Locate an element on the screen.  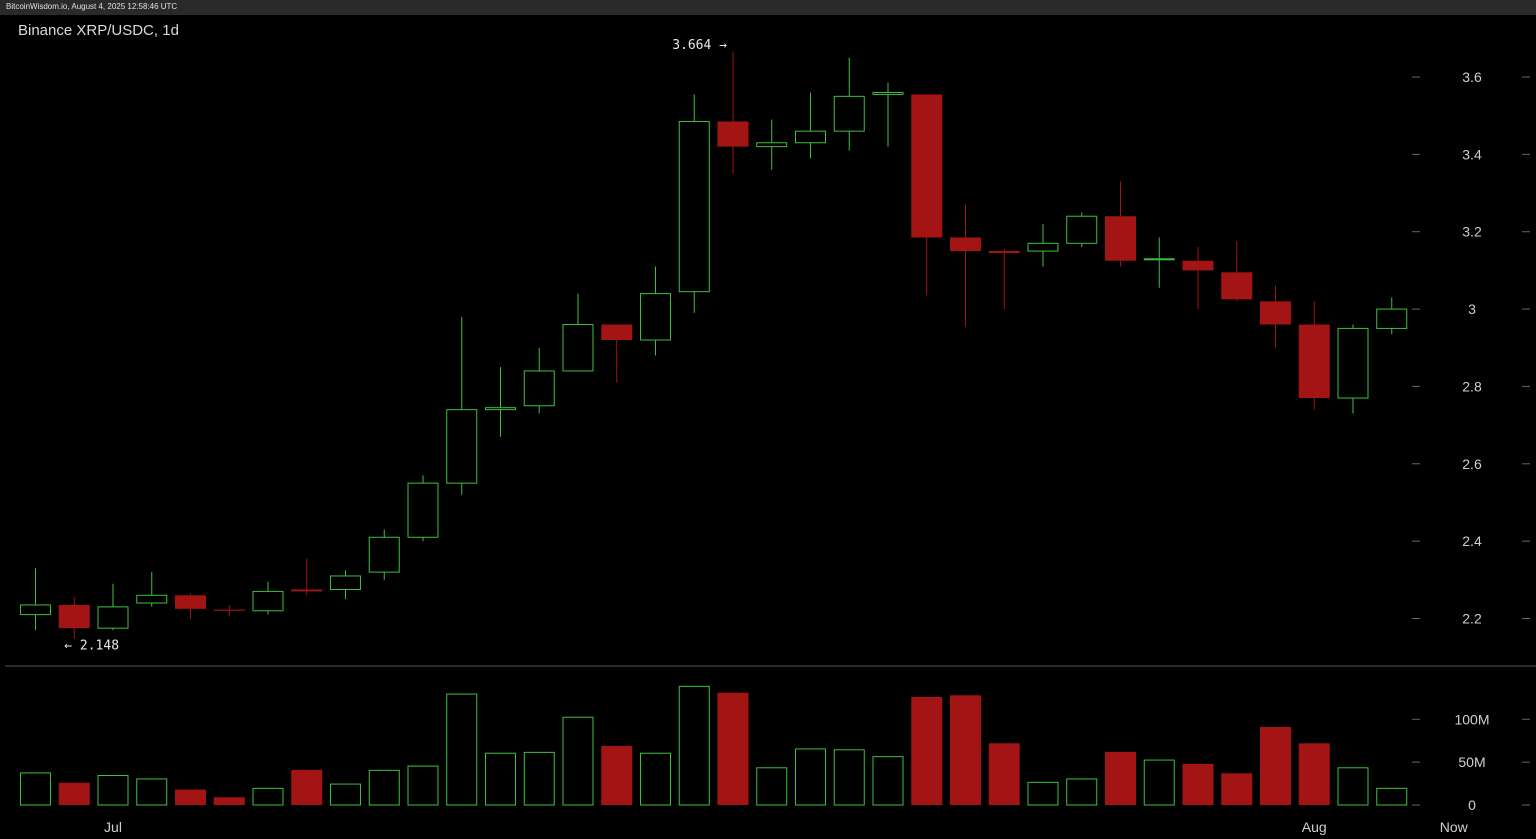
volume-tick-marks is located at coordinates (1471, 762).